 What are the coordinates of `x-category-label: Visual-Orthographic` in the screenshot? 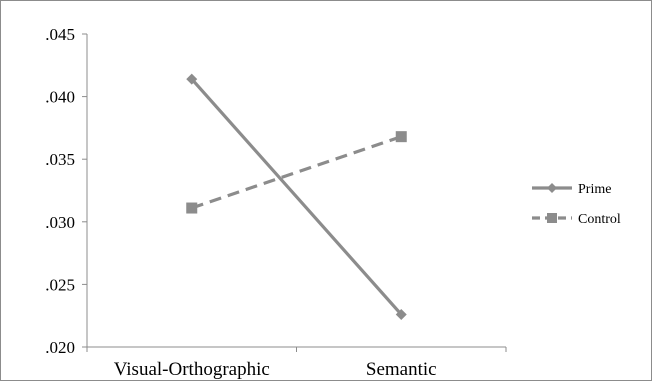 It's located at (192, 369).